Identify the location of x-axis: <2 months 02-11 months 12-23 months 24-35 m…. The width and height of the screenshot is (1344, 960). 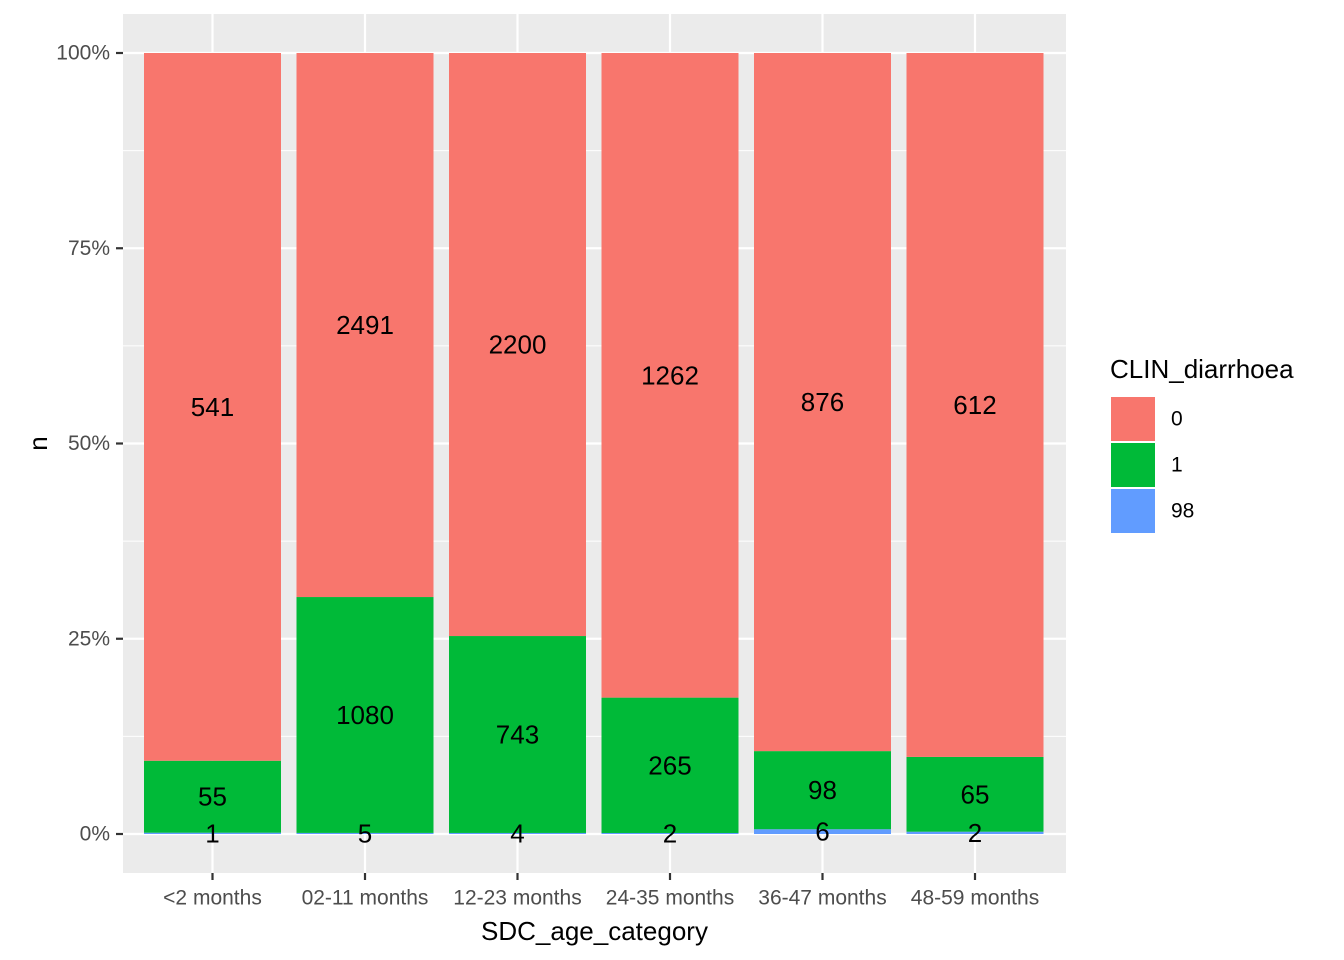
(601, 891).